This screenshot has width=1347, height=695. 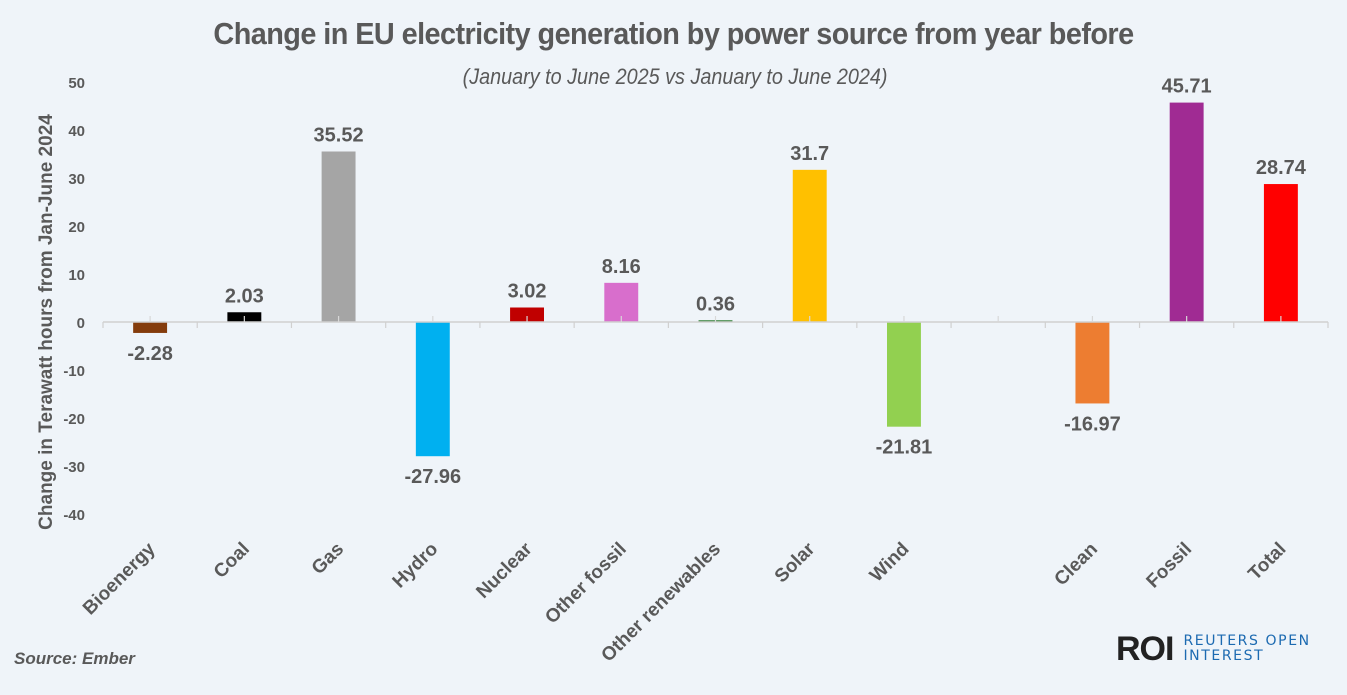 I want to click on x-tick-label: Solar, so click(x=795, y=562).